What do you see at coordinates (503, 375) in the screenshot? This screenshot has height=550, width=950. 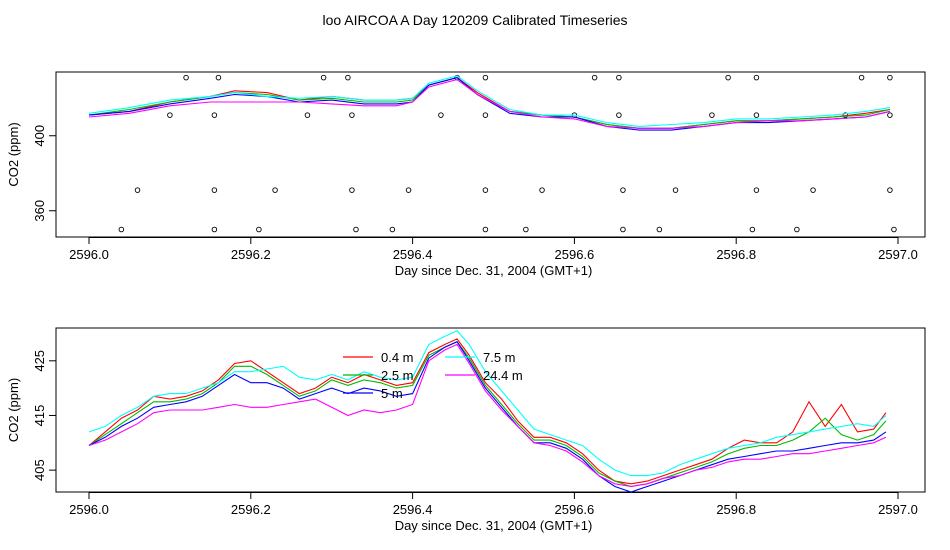 I see `legend-label: 24.4 m` at bounding box center [503, 375].